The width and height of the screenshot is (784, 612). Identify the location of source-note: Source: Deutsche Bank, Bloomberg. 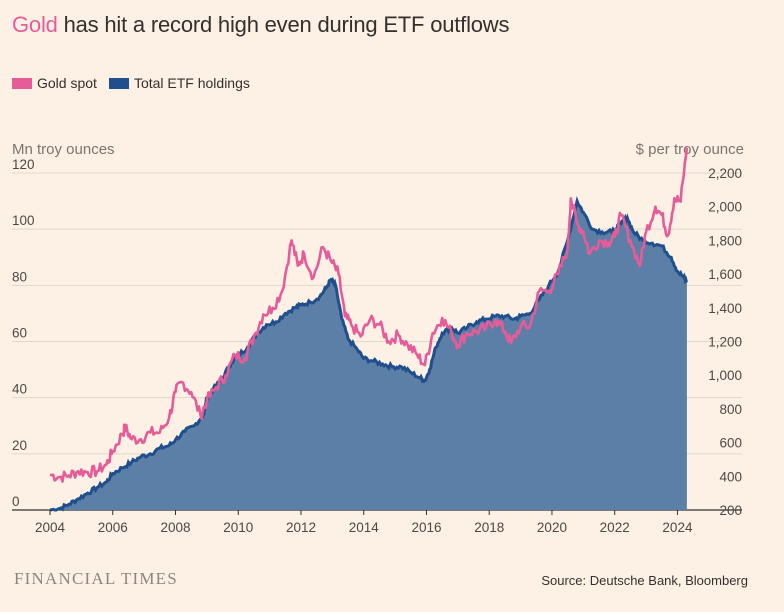
(644, 580).